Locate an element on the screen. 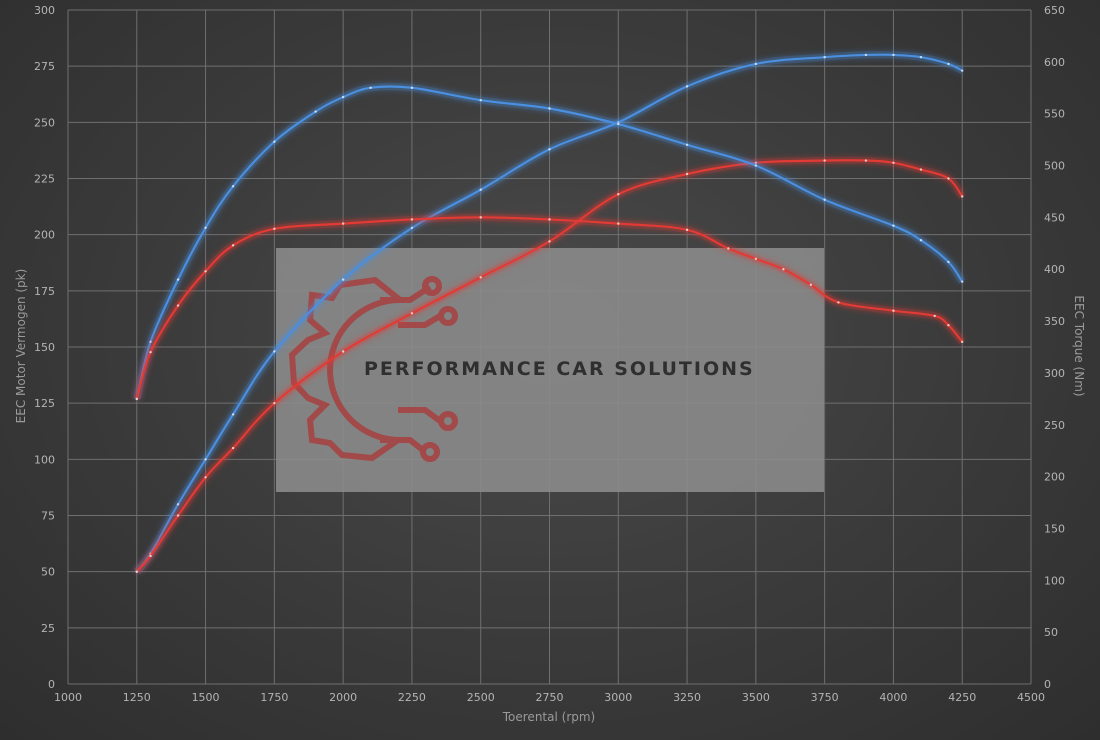  y-left-tick-label: 175 is located at coordinates (44, 291).